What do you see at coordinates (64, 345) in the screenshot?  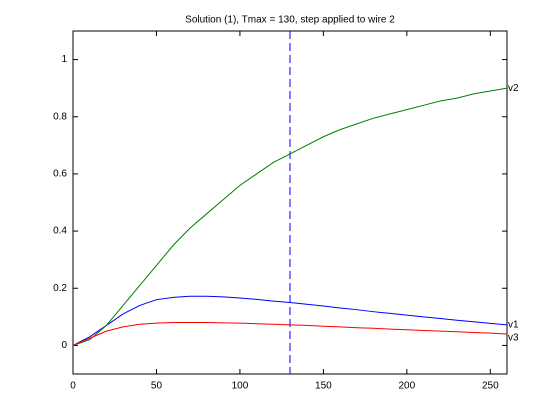 I see `y-tick-label: 0` at bounding box center [64, 345].